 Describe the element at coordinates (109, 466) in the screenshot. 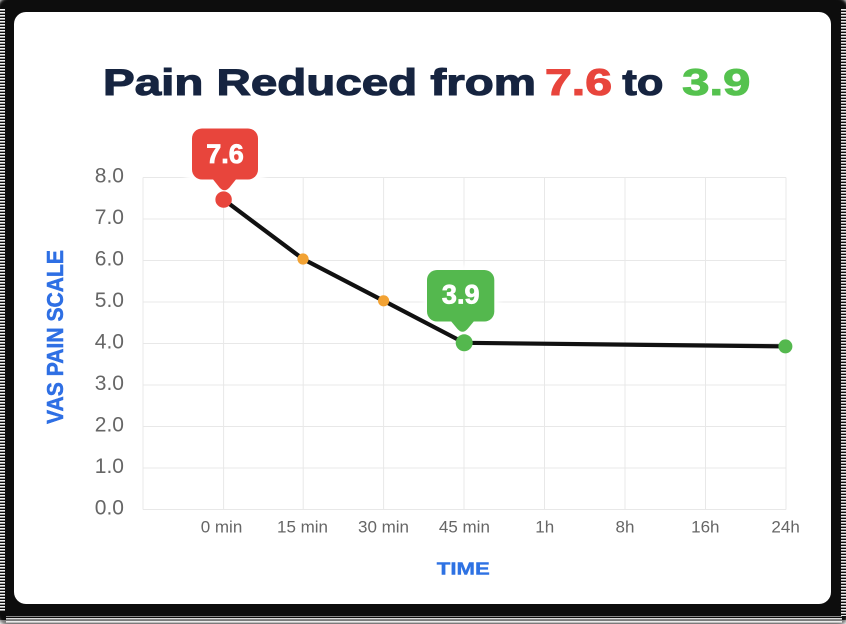

I see `svg-text: 1.0` at that location.